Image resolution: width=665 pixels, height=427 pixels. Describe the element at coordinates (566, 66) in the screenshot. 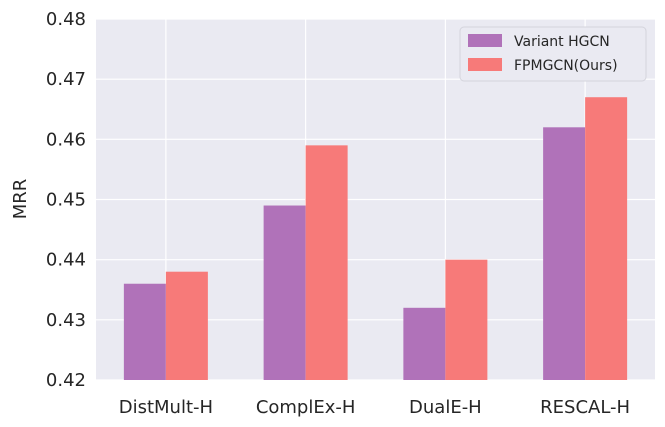

I see `legend-label: FPMGCN(Ours)` at that location.